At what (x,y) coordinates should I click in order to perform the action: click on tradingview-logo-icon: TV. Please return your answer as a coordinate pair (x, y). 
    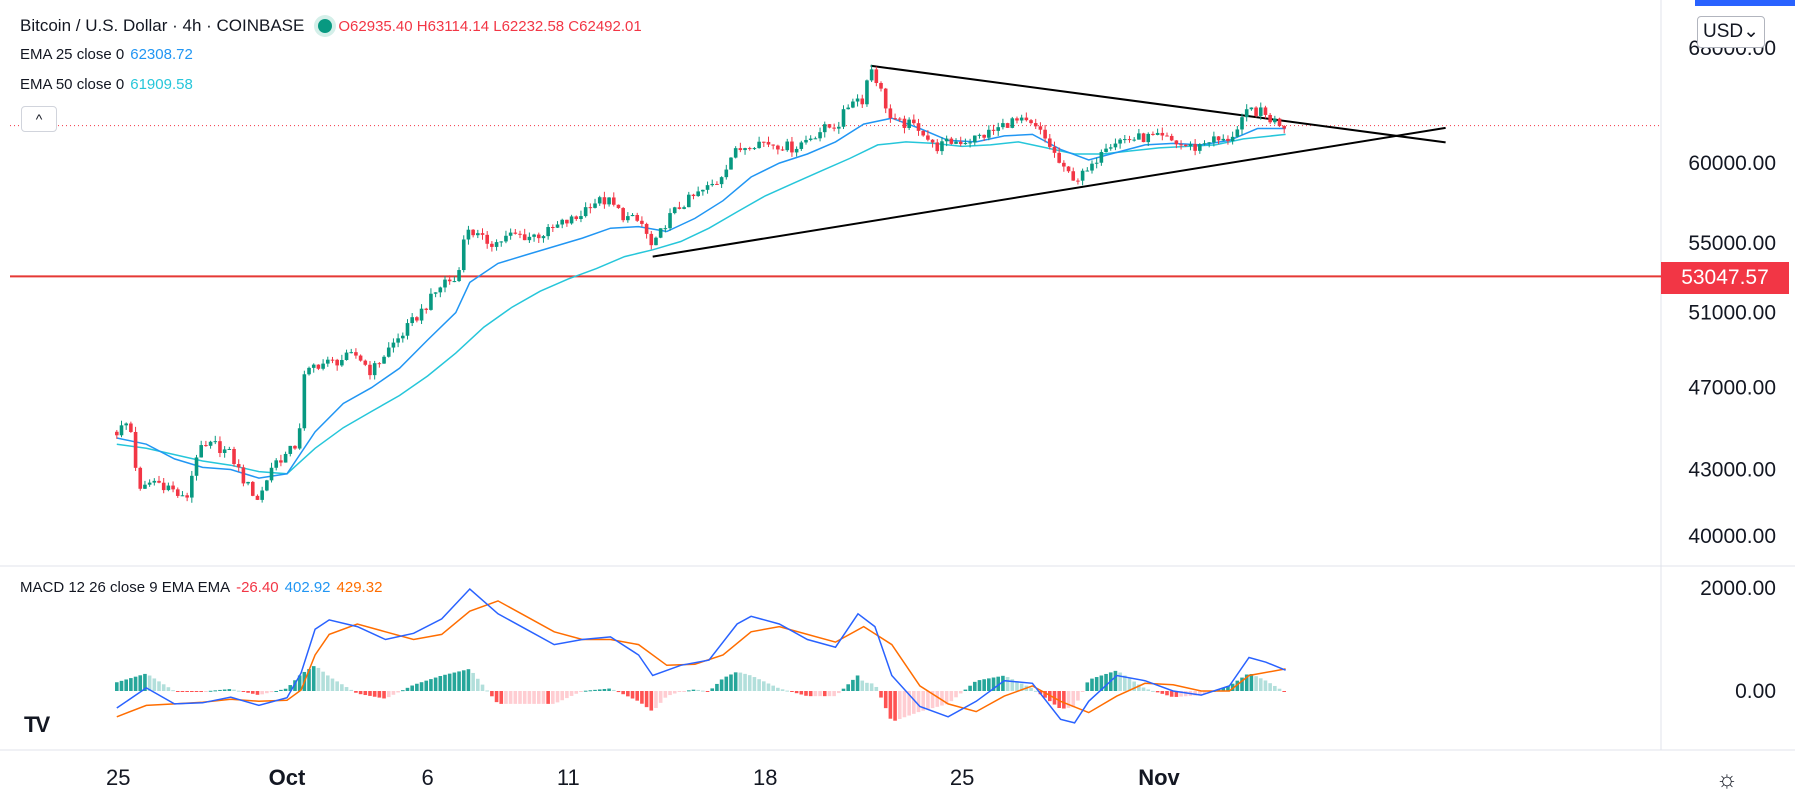
    Looking at the image, I should click on (37, 724).